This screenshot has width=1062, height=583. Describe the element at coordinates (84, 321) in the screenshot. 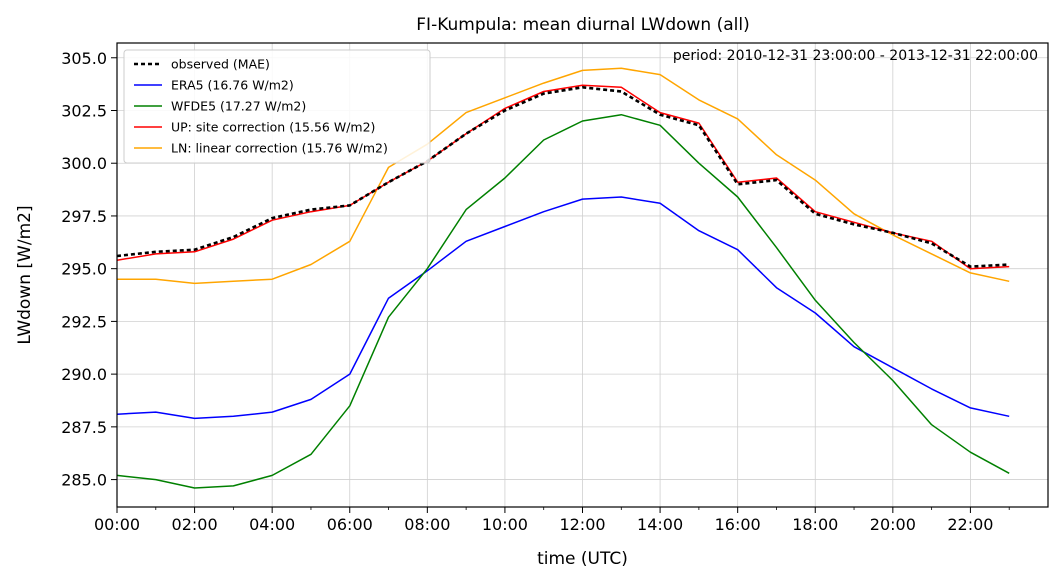

I see `y-tick-label: 292.5` at that location.